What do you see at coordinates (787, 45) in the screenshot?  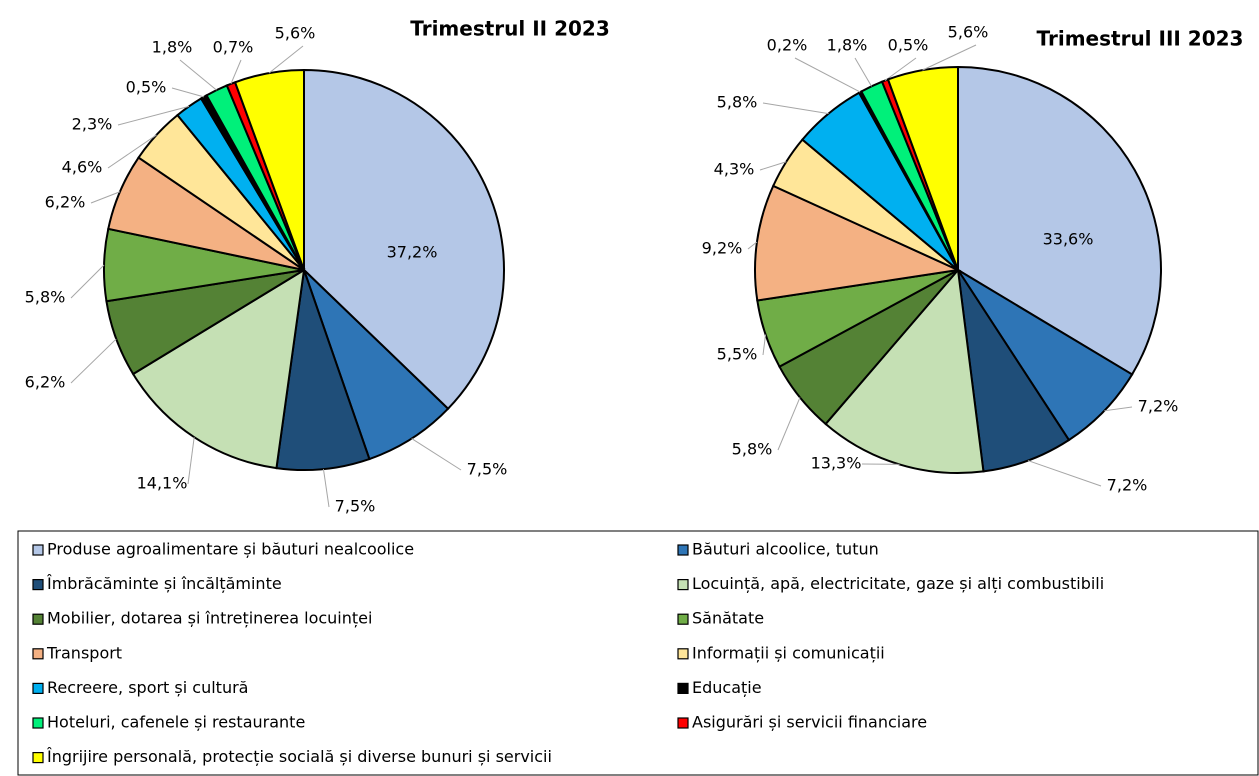 I see `data-label: 0,2%` at bounding box center [787, 45].